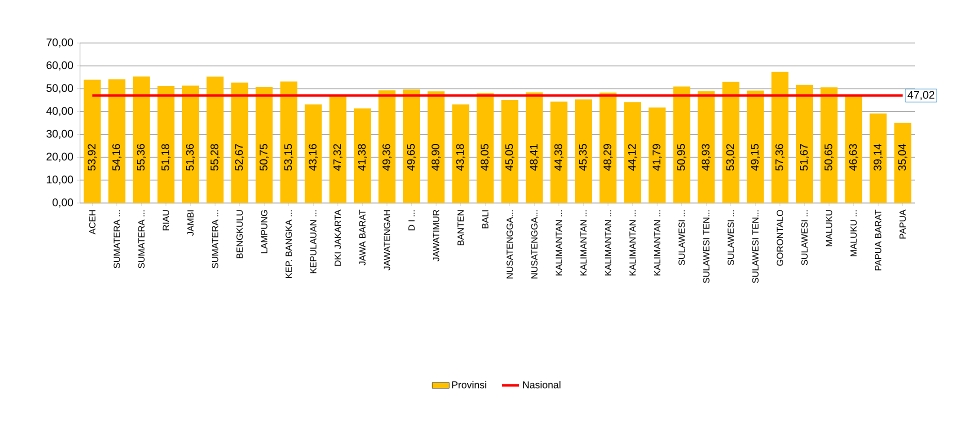  I want to click on data-label: 53,92, so click(92, 157).